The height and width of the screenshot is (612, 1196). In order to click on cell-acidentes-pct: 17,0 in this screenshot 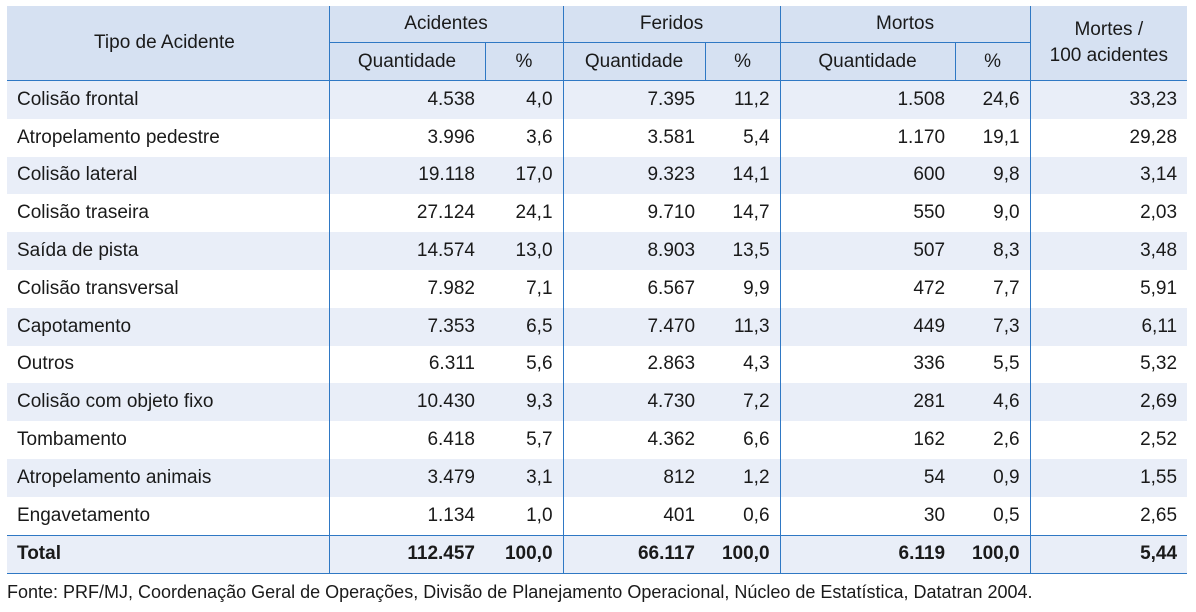, I will do `click(524, 175)`.